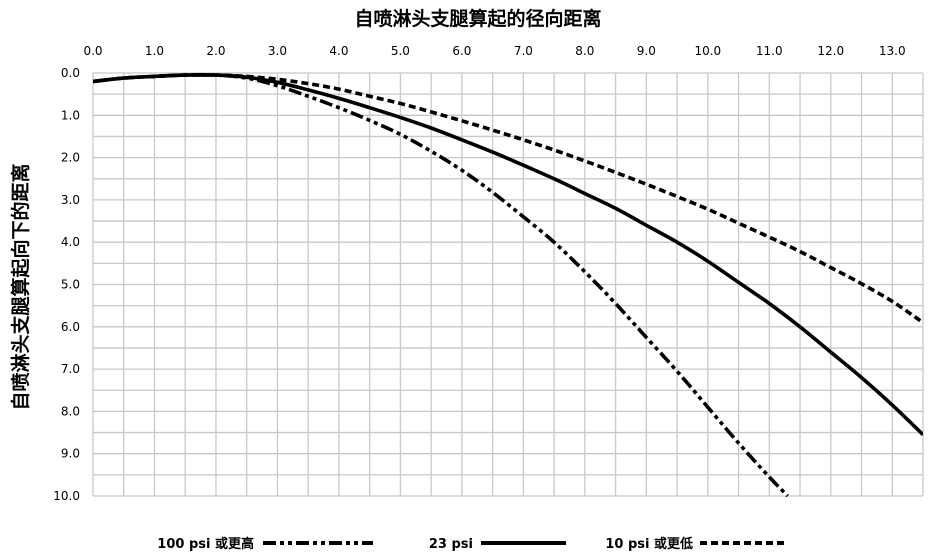 The height and width of the screenshot is (554, 933). I want to click on y-tick-labels: 0.0 1.0 2.0 3.0 4.0 5.0 6.0 7.0 8.0 9.0 10.0, so click(66, 284).